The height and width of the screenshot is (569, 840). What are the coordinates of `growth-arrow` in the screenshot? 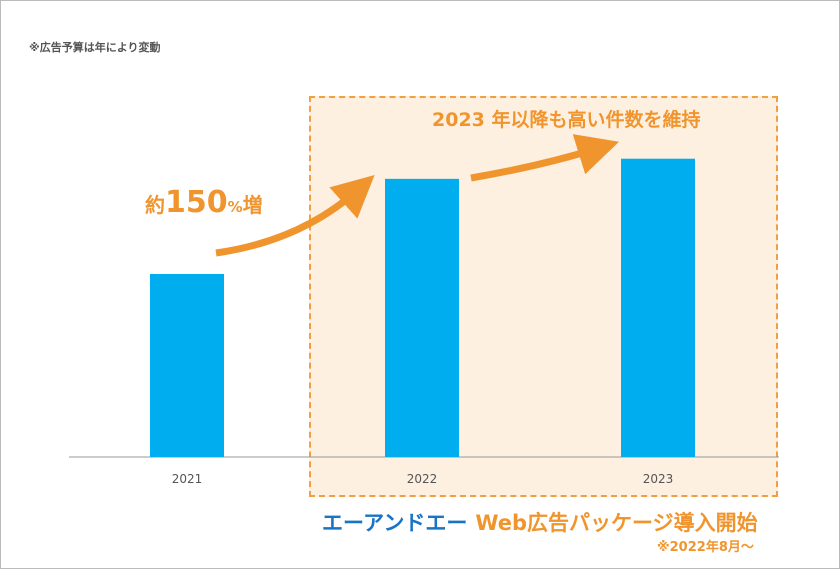 It's located at (295, 215).